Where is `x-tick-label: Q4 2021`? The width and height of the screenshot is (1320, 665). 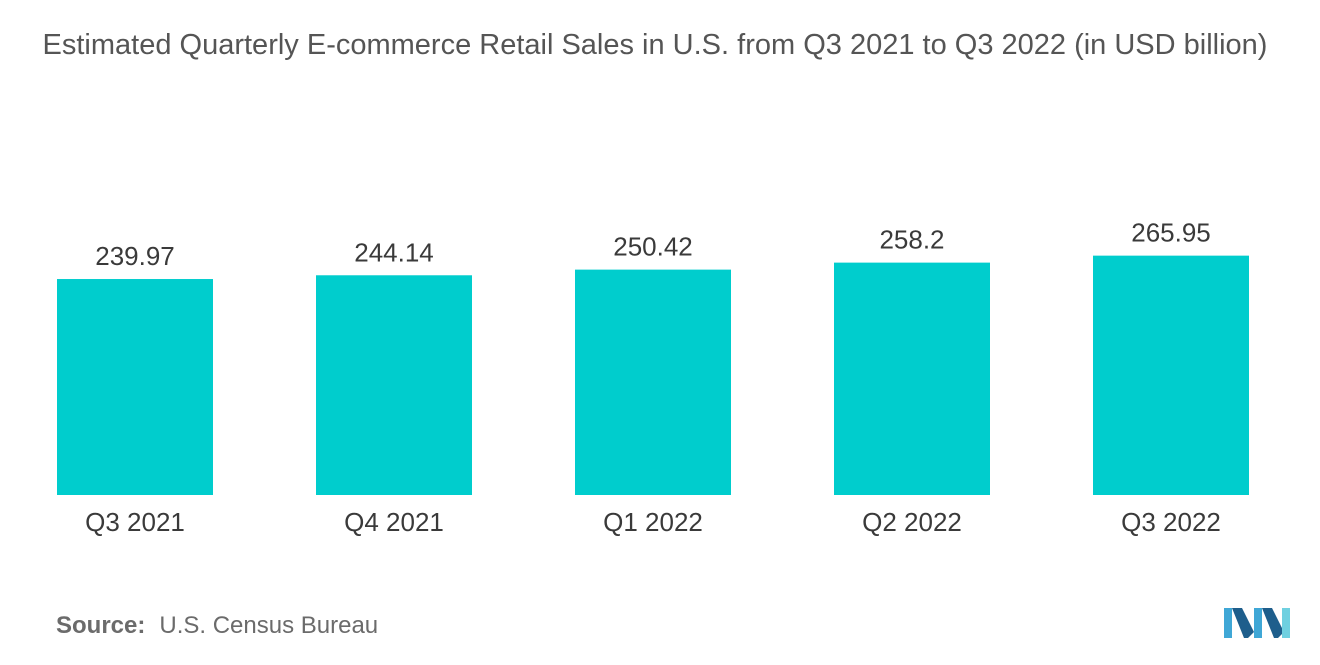
x-tick-label: Q4 2021 is located at coordinates (394, 522).